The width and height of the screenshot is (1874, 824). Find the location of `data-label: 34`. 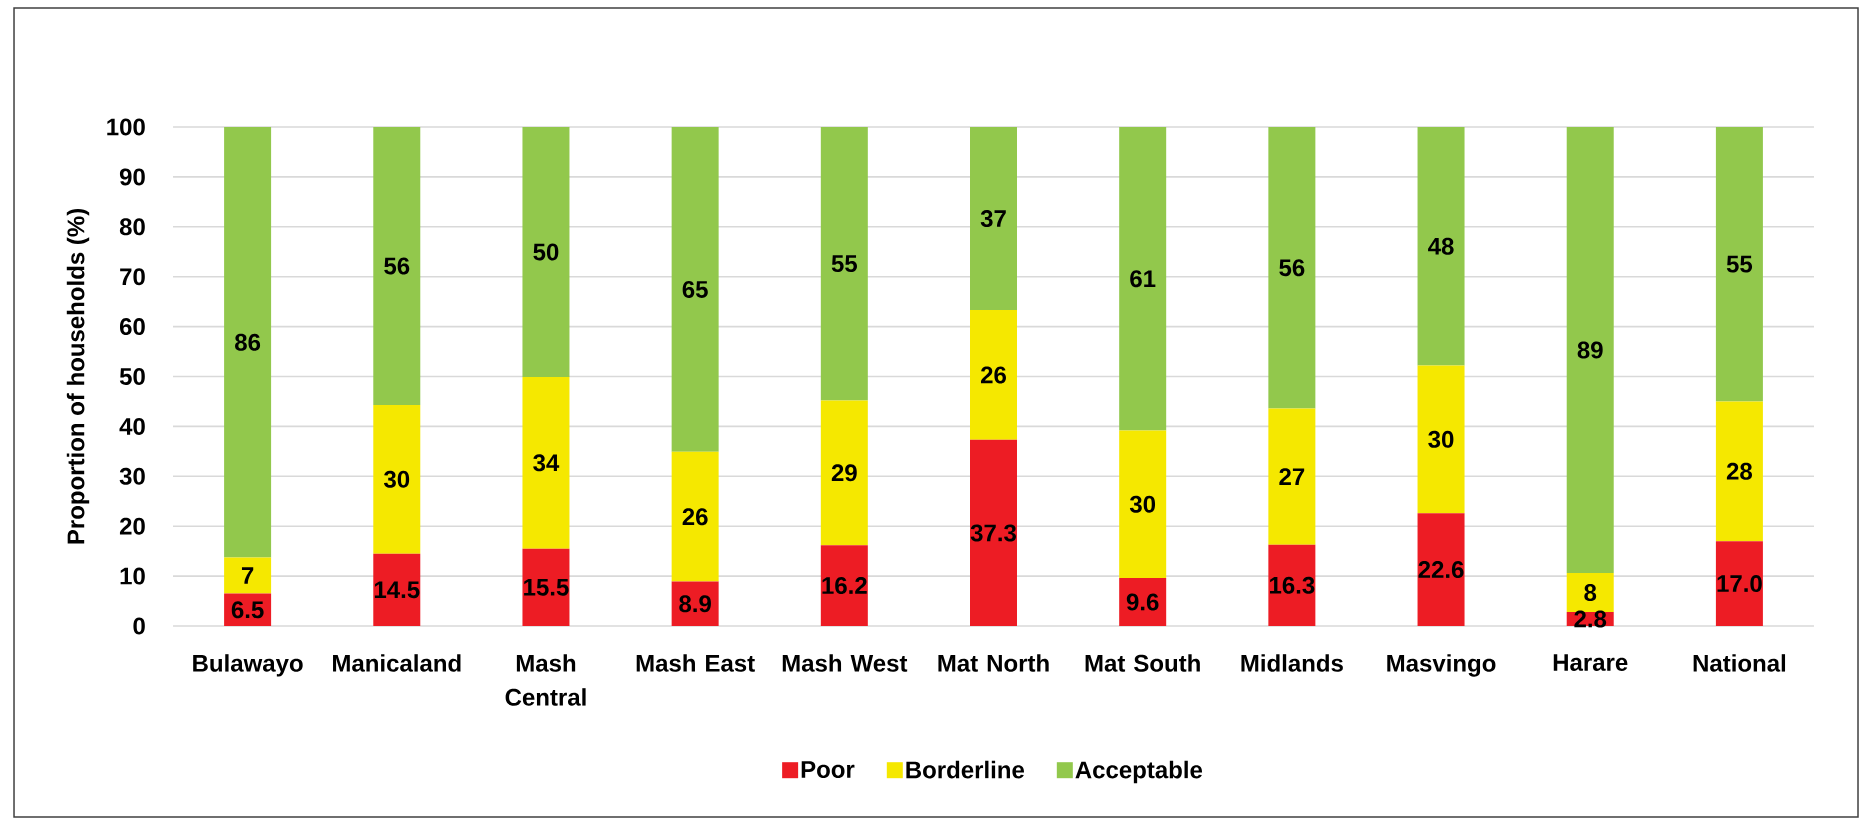

data-label: 34 is located at coordinates (546, 463).